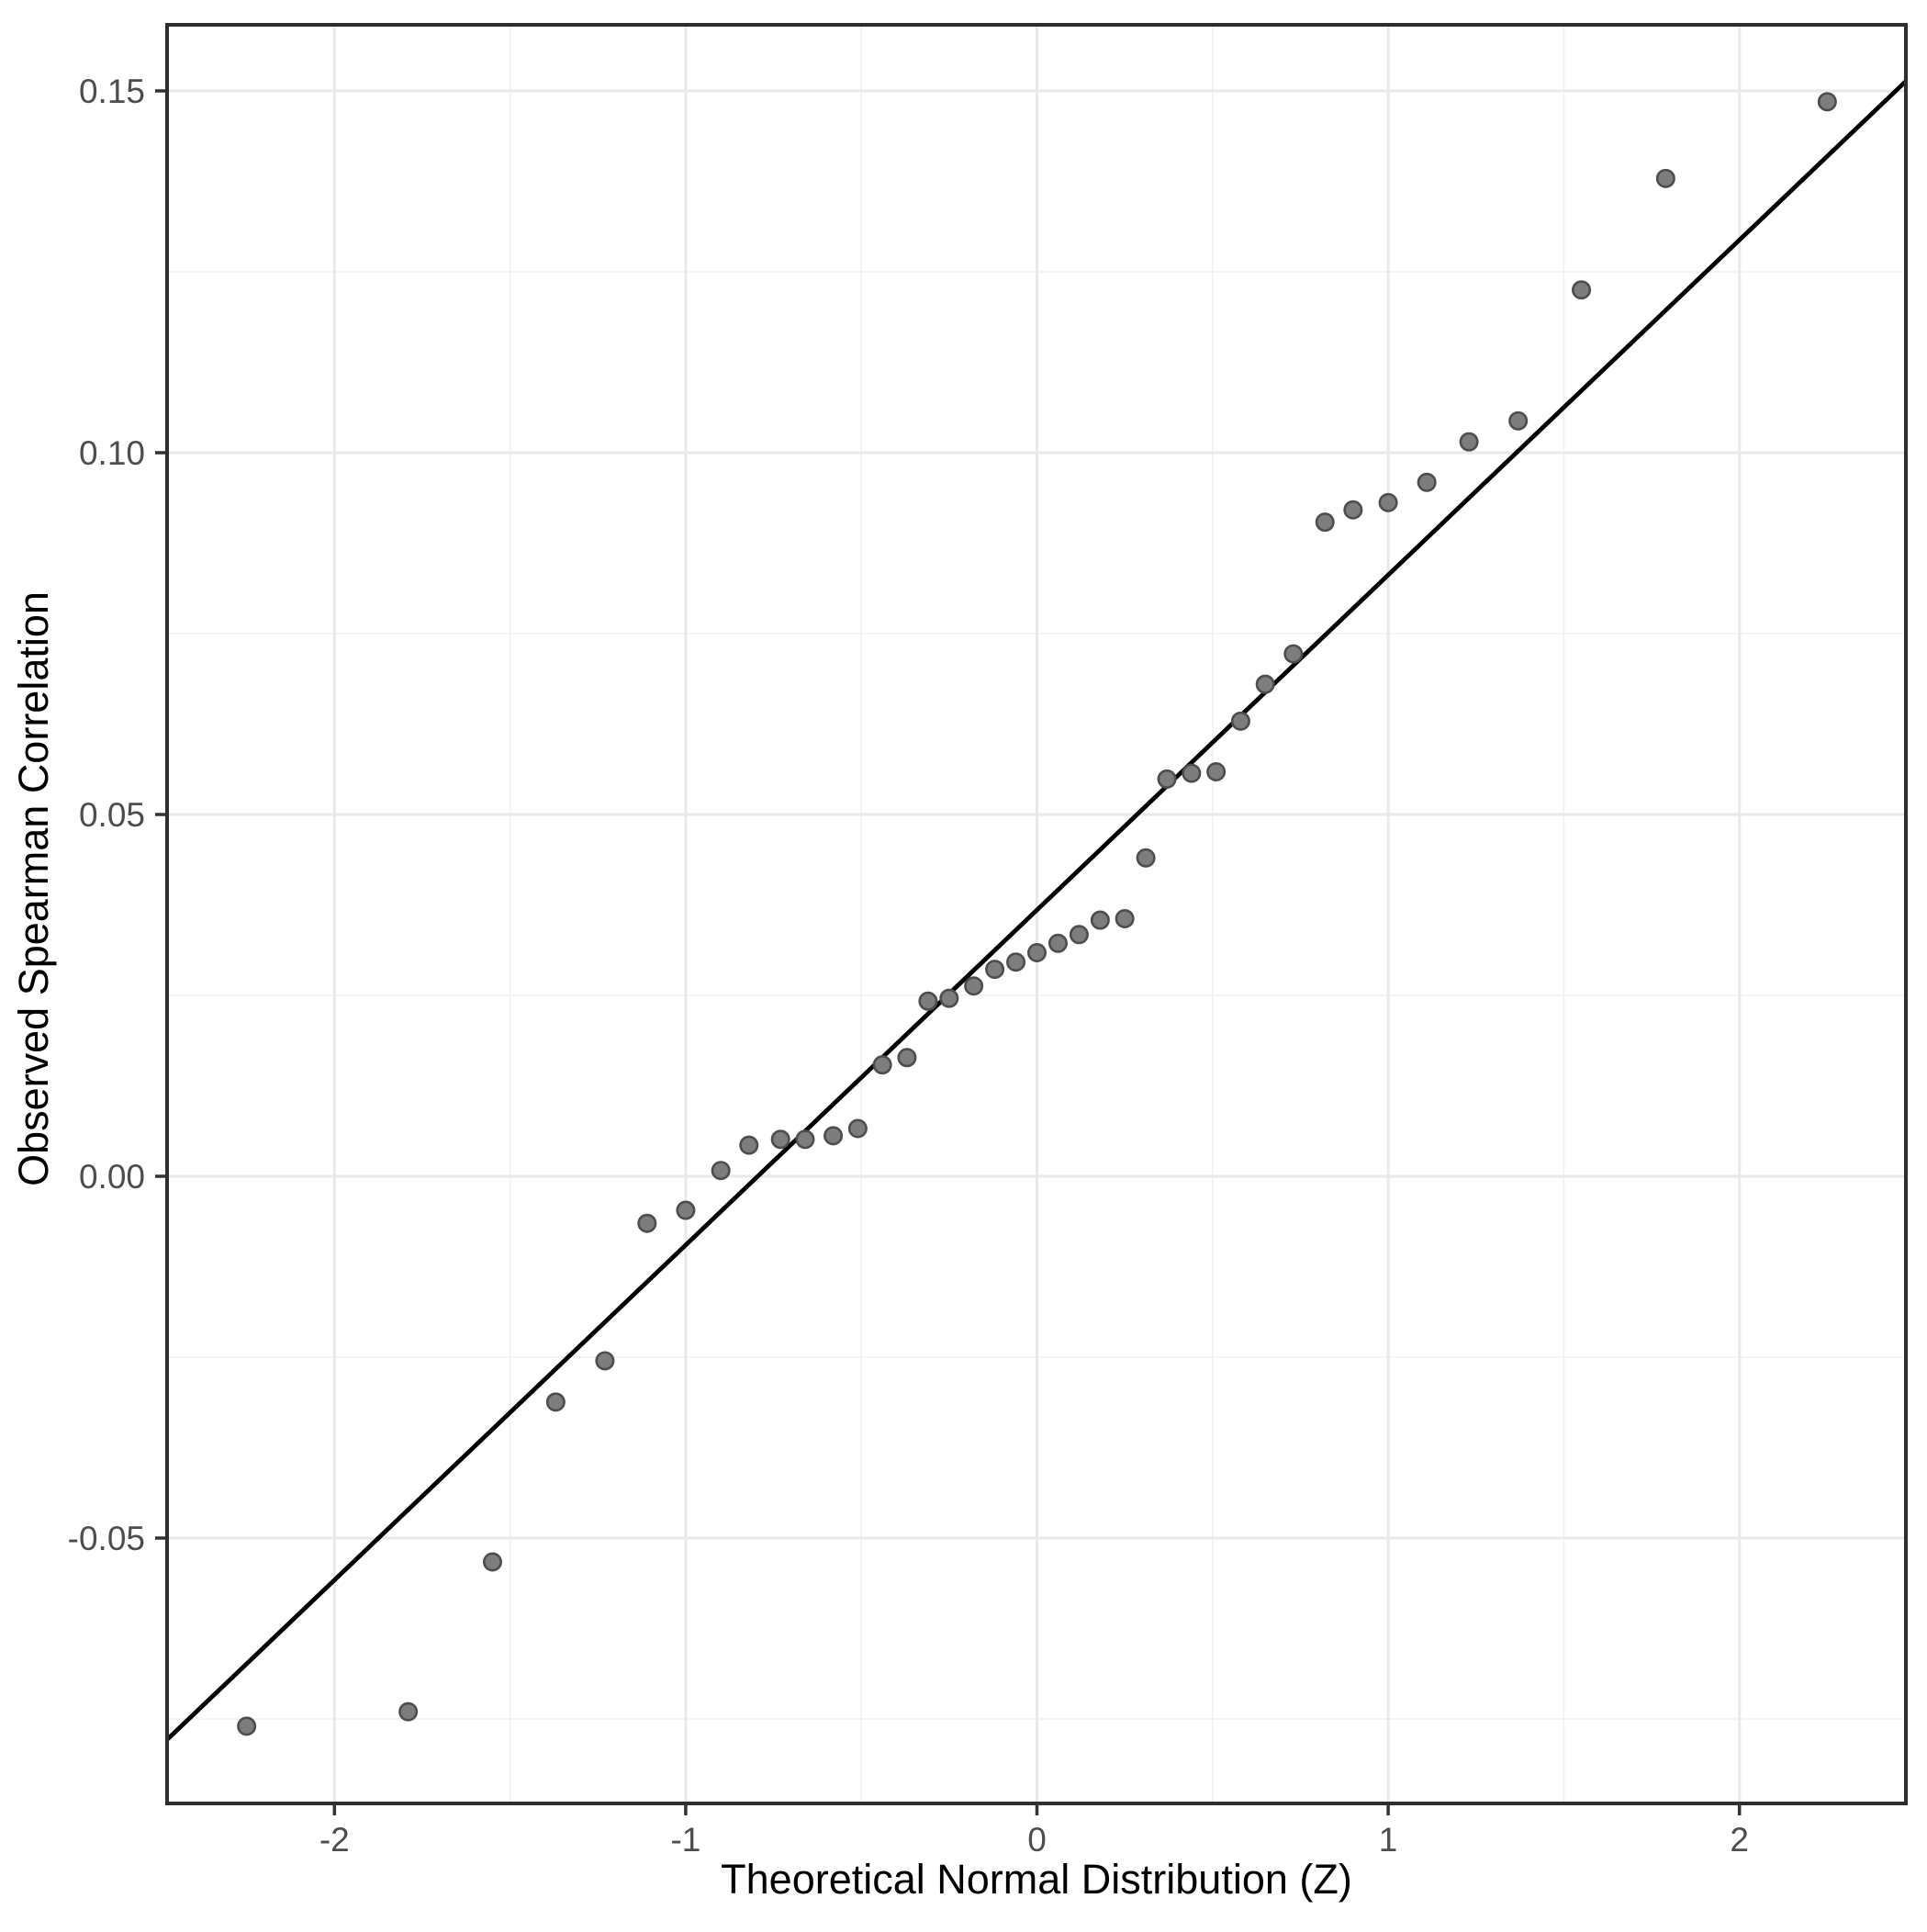 The image size is (1927, 1932). Describe the element at coordinates (1740, 1840) in the screenshot. I see `x-tick-label: 2` at that location.